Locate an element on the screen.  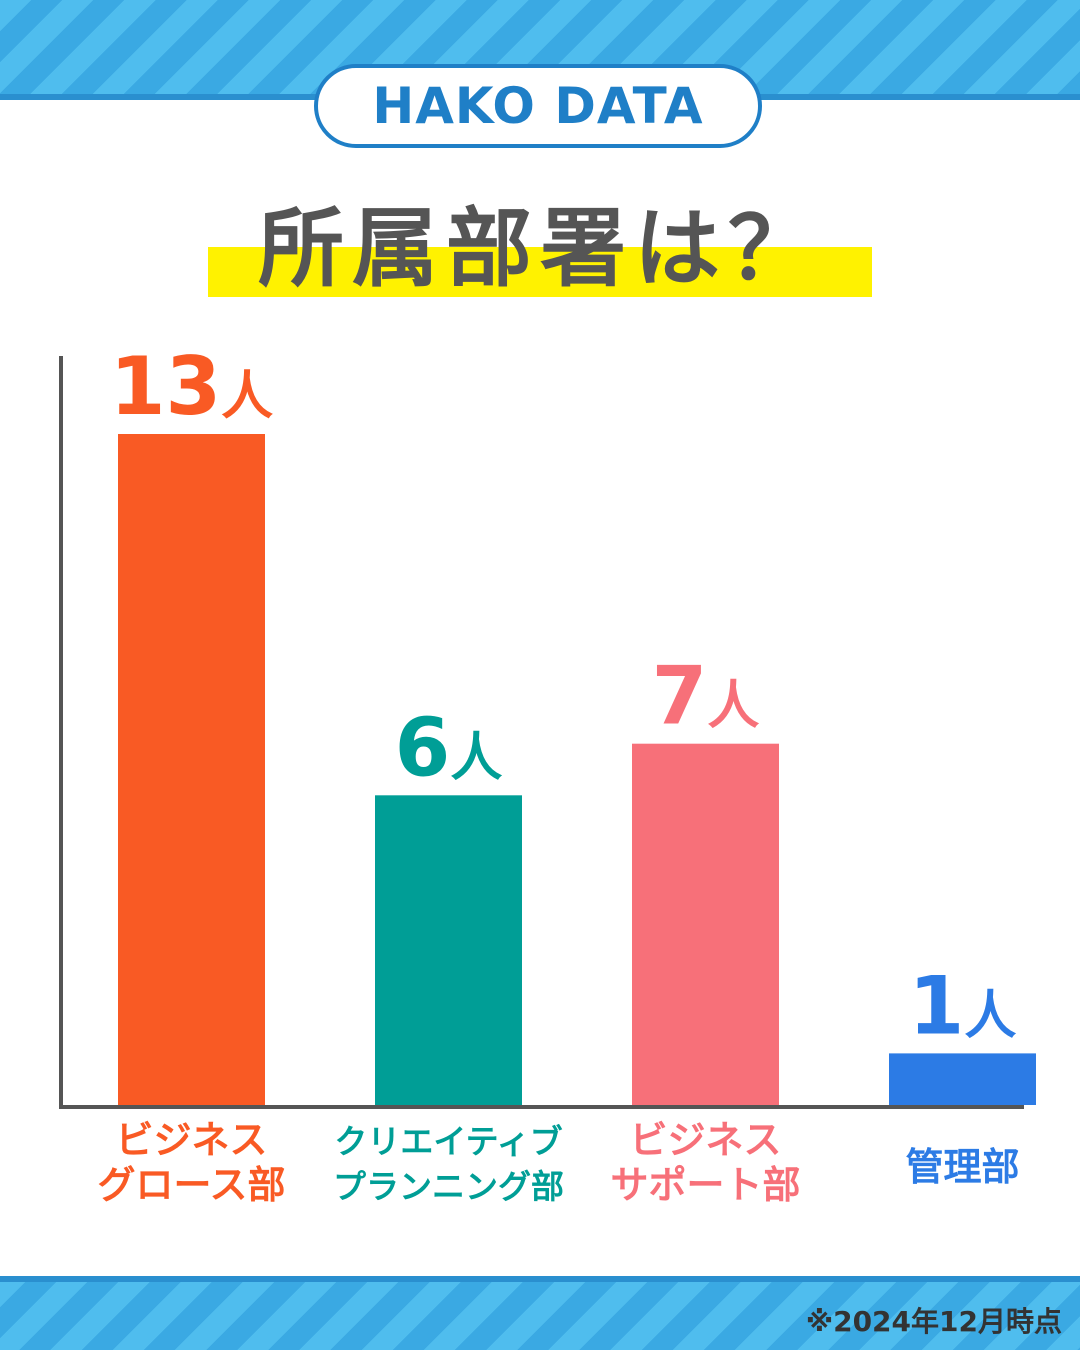
brand-text: HAKO DATA is located at coordinates (538, 106).